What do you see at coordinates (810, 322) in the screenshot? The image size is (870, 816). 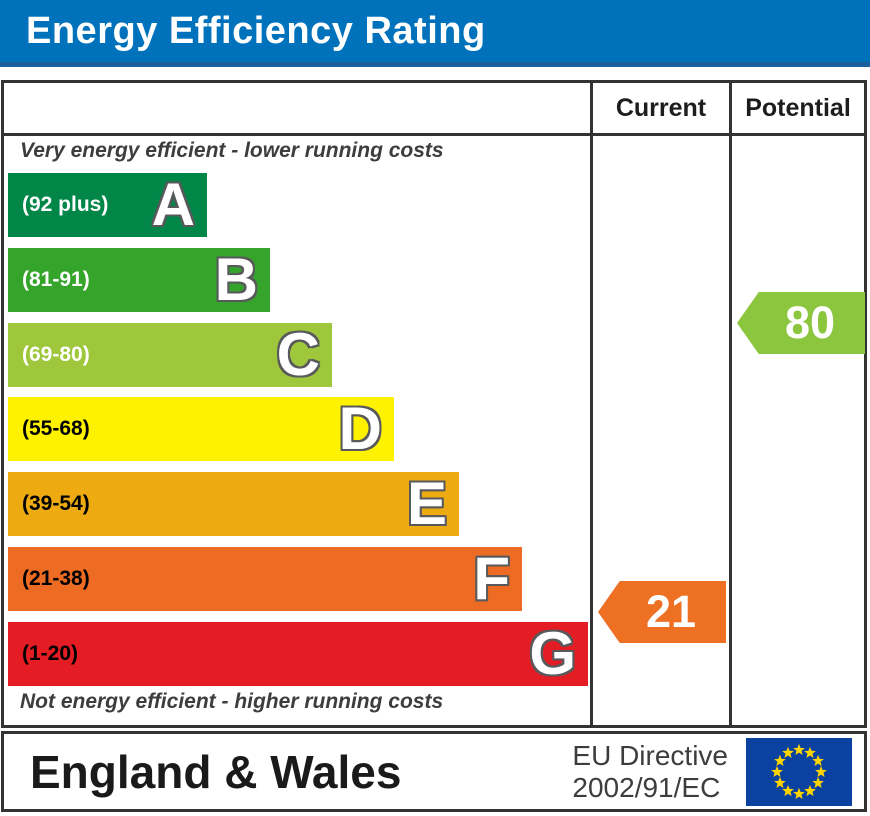 I see `potential-rating-value: 80` at bounding box center [810, 322].